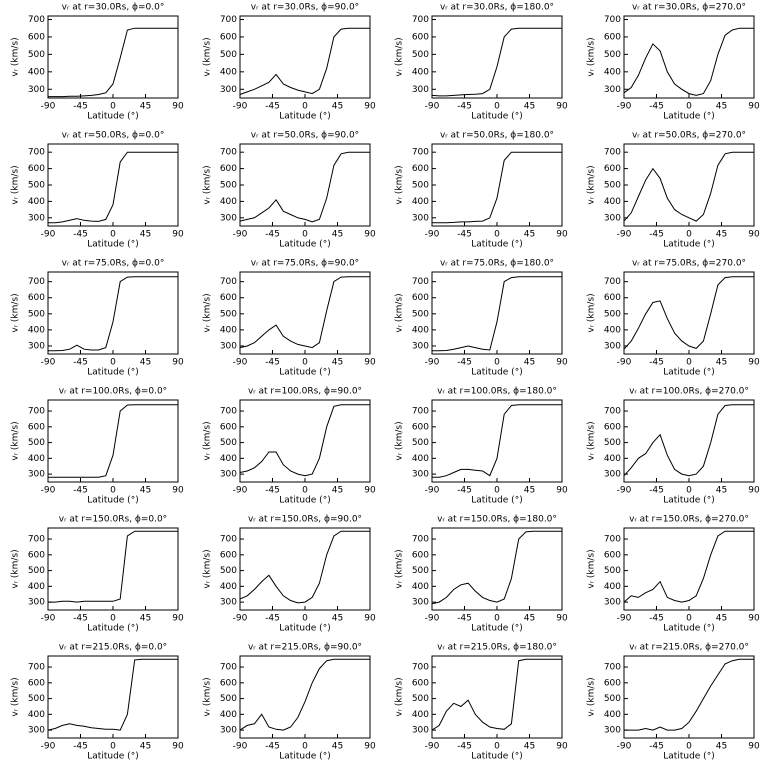 The height and width of the screenshot is (772, 768). What do you see at coordinates (497, 392) in the screenshot?
I see `chart-title: vᵣ at r=100.0Rs, ϕ=180.0°` at bounding box center [497, 392].